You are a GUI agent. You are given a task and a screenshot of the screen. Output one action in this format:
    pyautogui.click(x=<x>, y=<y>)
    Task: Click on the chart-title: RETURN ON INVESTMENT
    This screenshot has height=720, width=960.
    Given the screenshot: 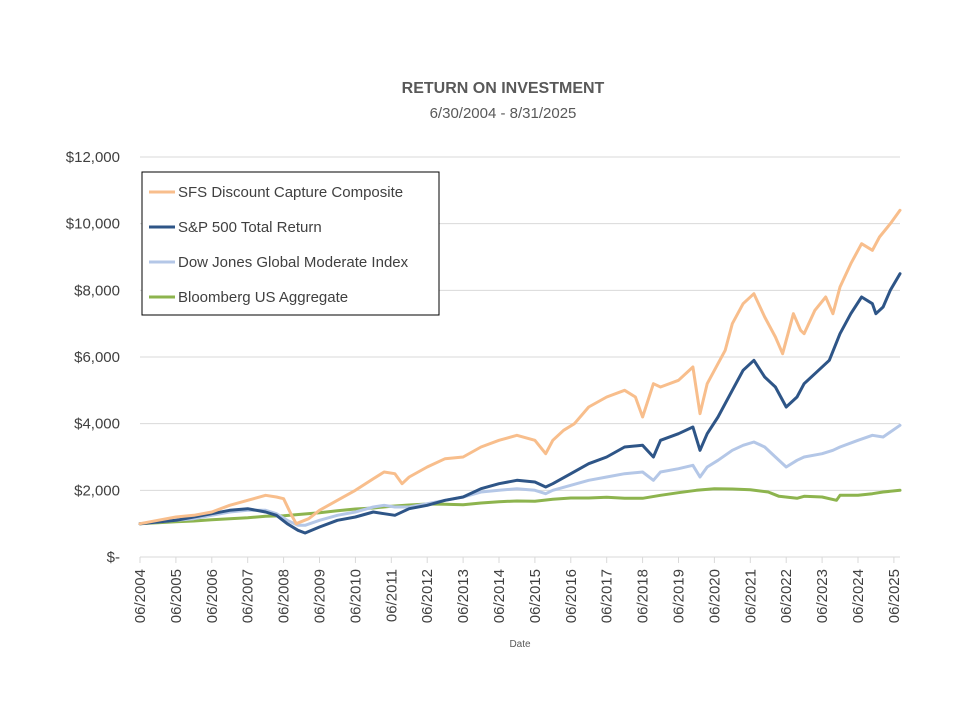 What is the action you would take?
    pyautogui.click(x=503, y=88)
    